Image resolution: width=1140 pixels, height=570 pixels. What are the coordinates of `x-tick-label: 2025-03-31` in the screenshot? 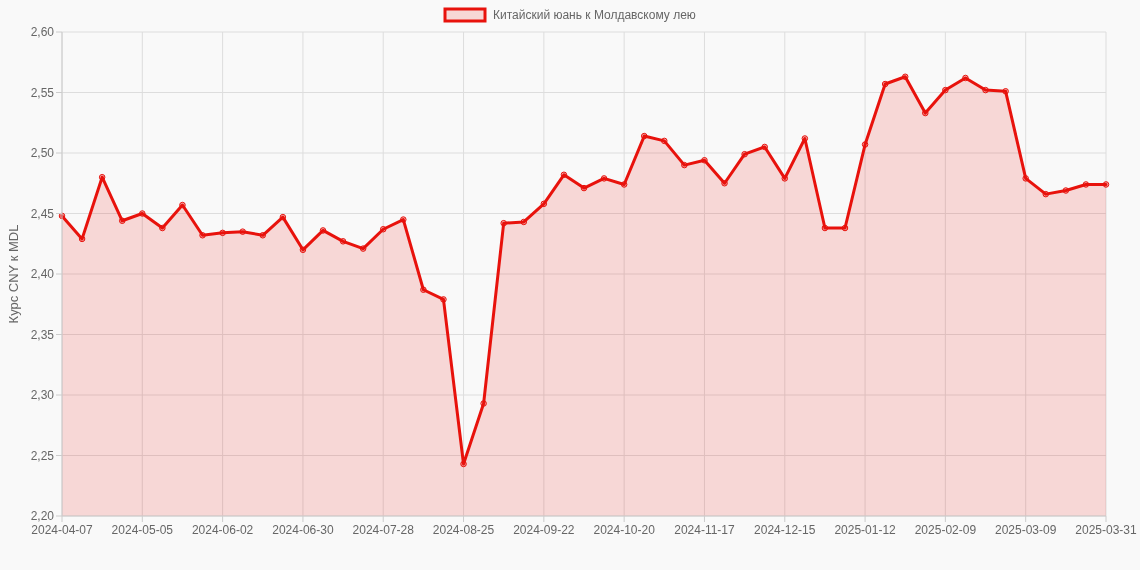 It's located at (1106, 530).